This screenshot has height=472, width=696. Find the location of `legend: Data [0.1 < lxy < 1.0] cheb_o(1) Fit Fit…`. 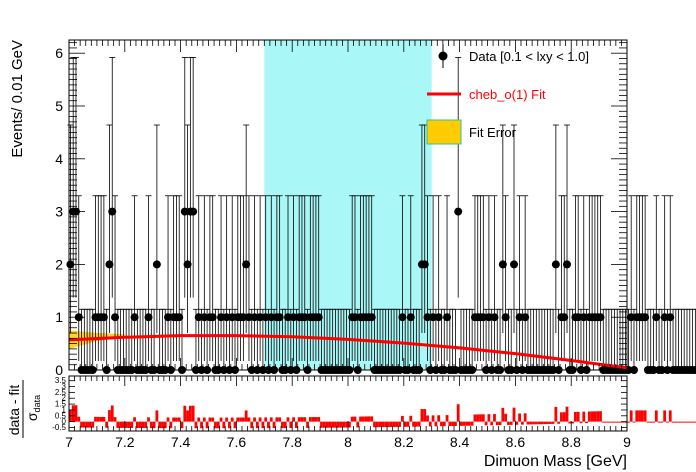

legend: Data [0.1 < lxy < 1.0] cheb_o(1) Fit Fit… is located at coordinates (507, 94).